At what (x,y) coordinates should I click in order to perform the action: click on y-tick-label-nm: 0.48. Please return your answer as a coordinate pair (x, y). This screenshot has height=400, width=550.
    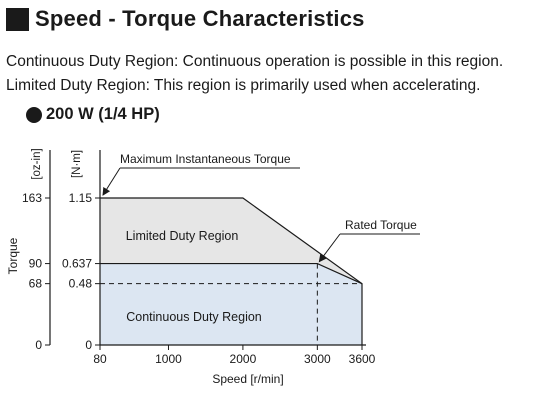
    Looking at the image, I should click on (81, 284).